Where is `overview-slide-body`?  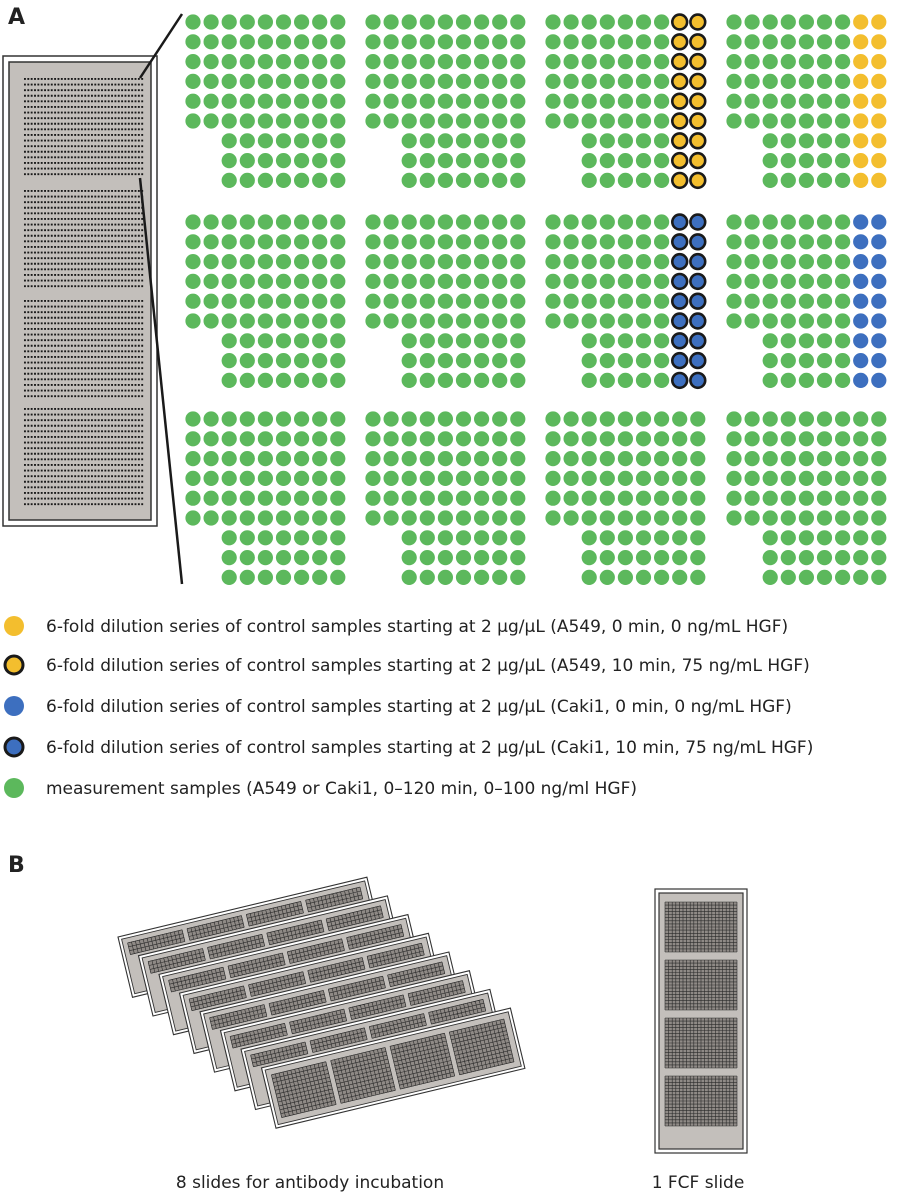 overview-slide-body is located at coordinates (80, 291).